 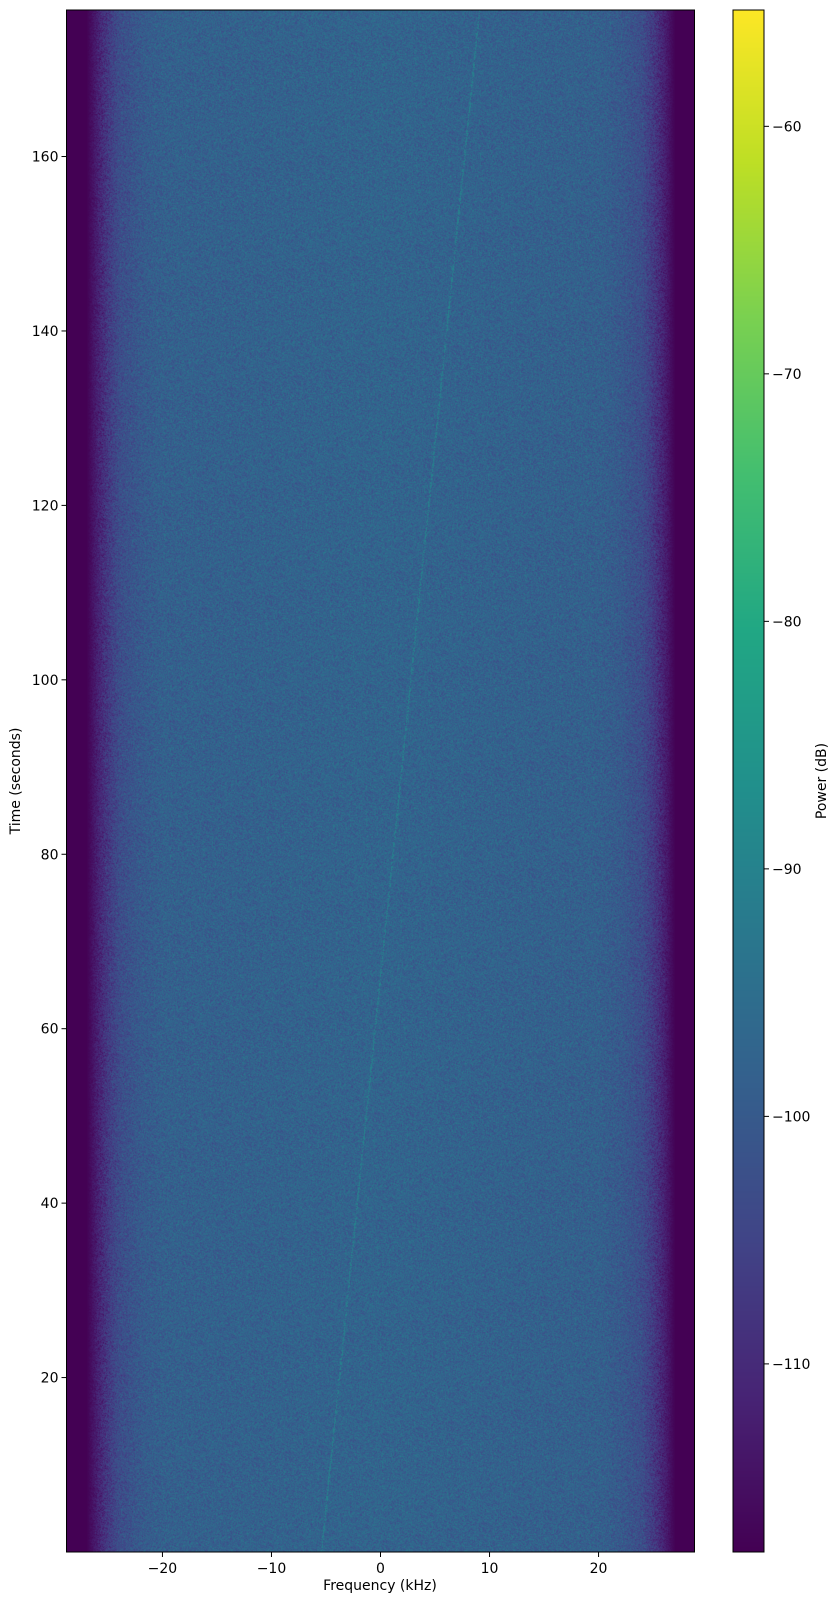 I want to click on colorbar-tick-label: −70, so click(x=787, y=375).